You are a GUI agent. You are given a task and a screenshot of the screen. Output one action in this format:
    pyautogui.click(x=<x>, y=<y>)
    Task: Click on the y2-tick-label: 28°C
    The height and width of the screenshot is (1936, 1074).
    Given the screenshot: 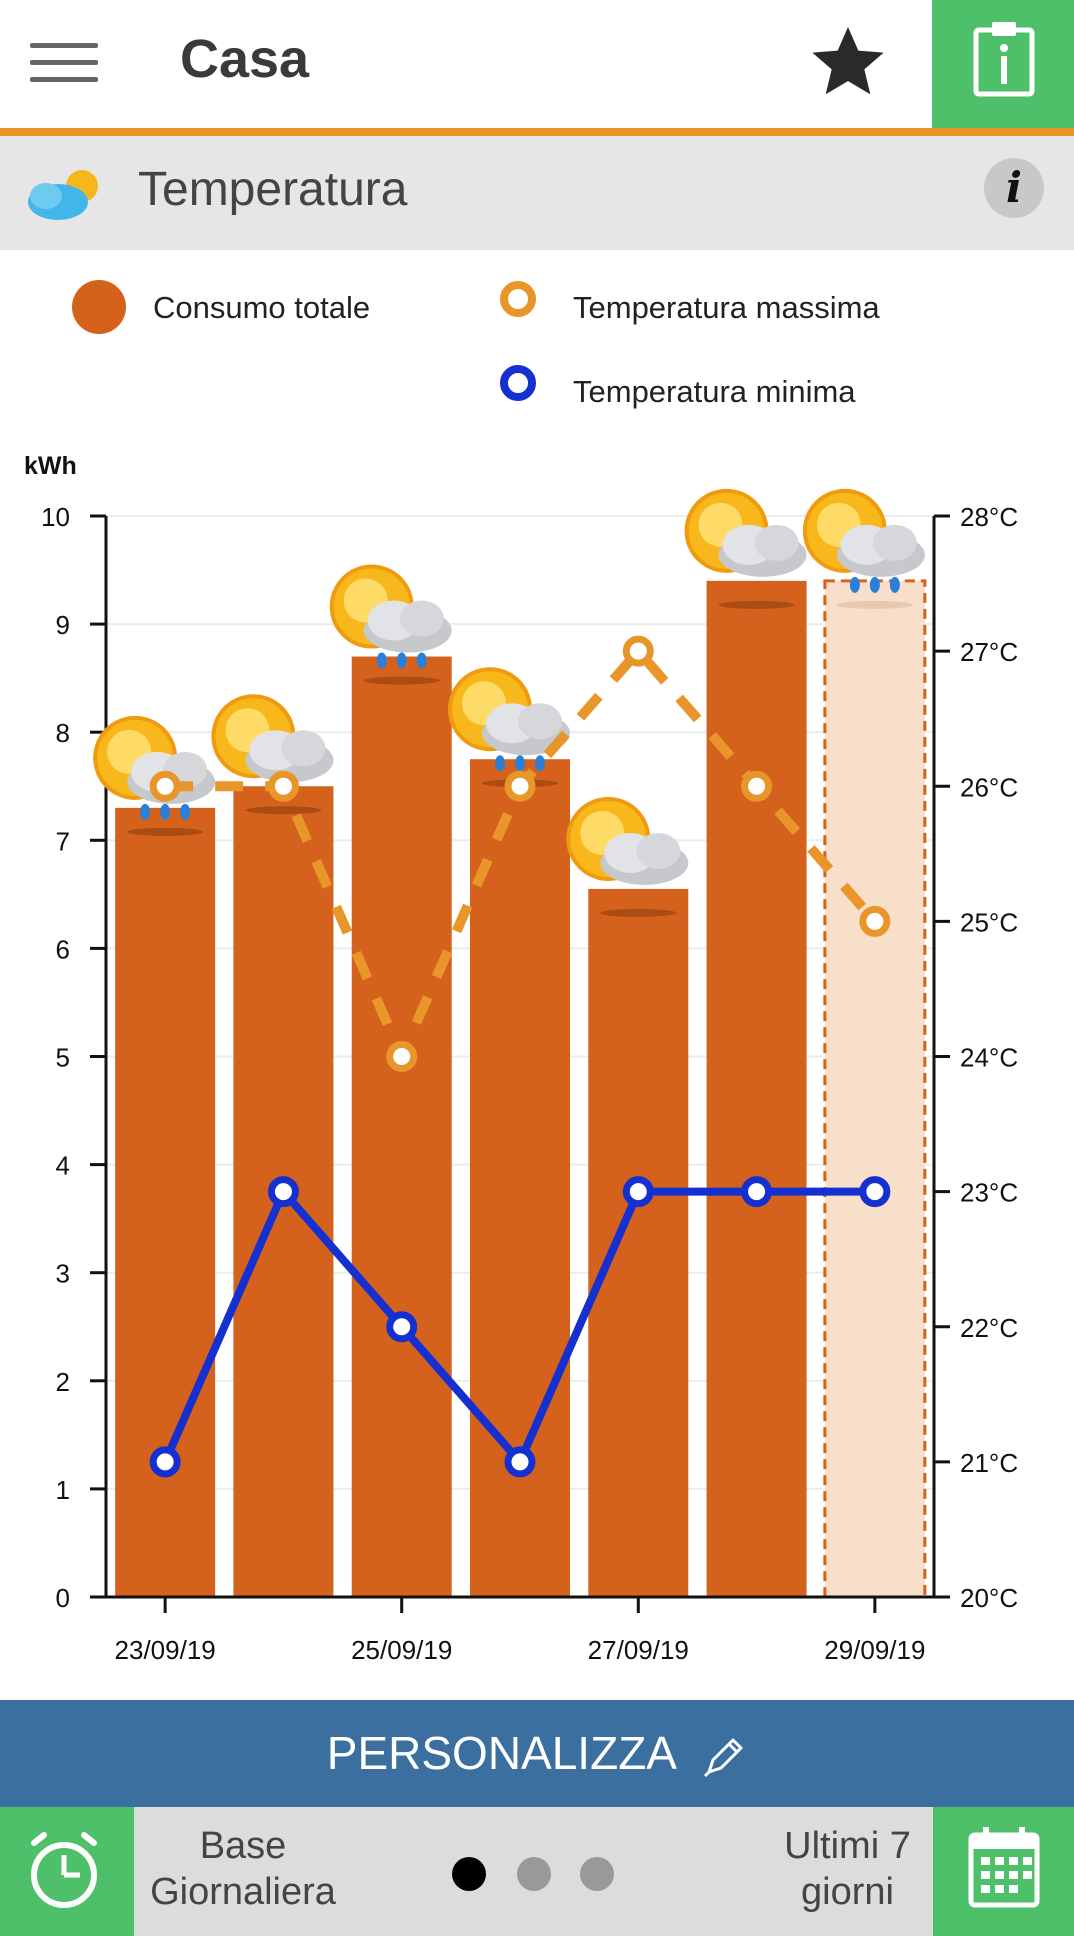 What is the action you would take?
    pyautogui.click(x=989, y=517)
    